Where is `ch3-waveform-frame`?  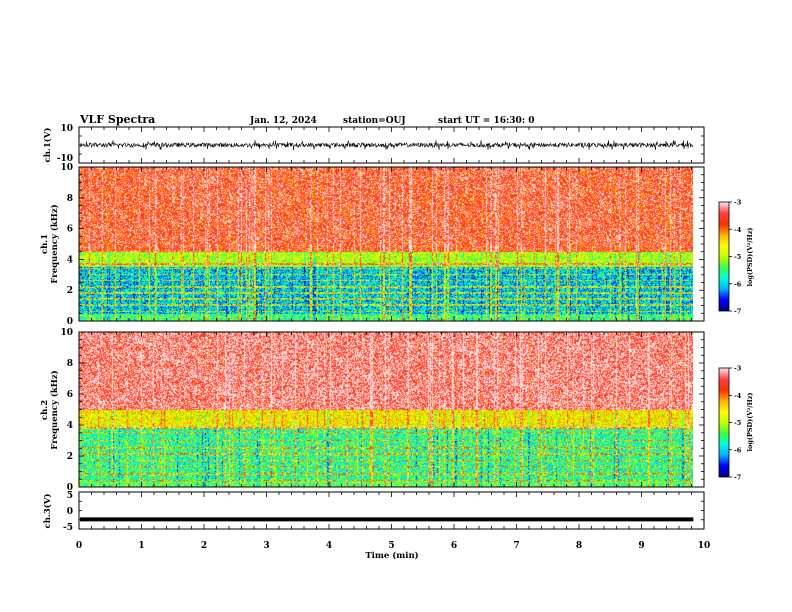
ch3-waveform-frame is located at coordinates (391, 510).